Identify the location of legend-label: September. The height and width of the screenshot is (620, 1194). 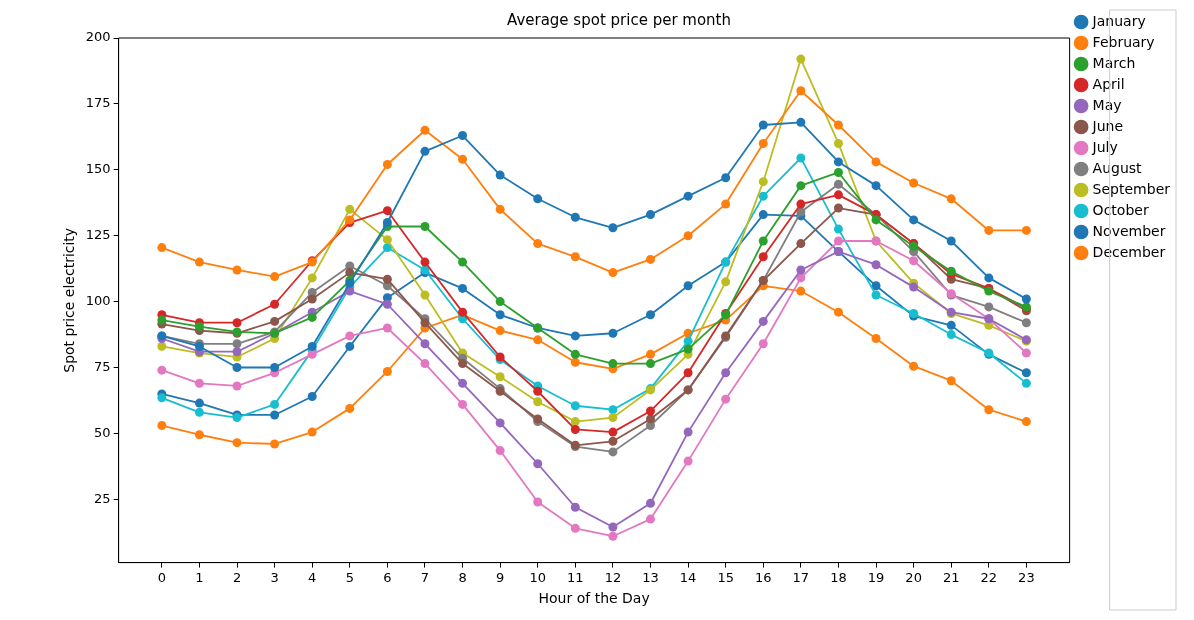
(1131, 188).